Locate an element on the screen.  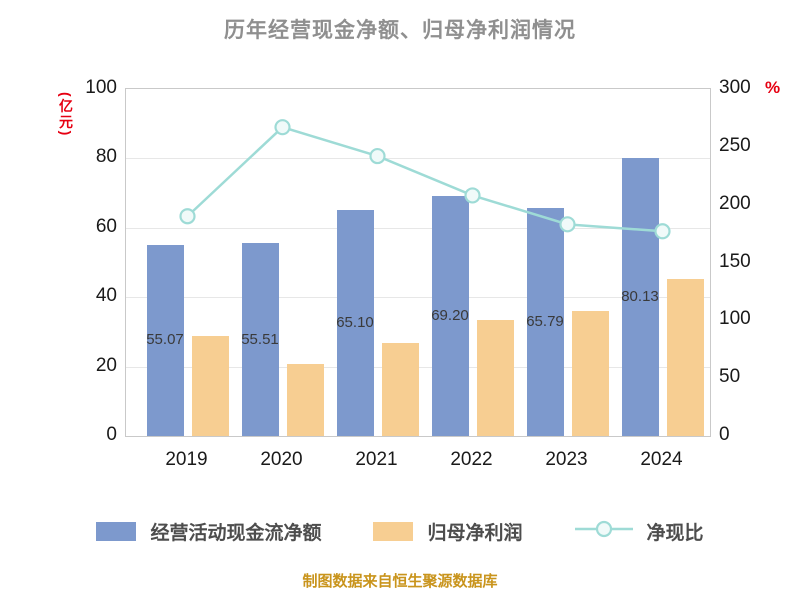
bar-value-label: 69.20 is located at coordinates (450, 315).